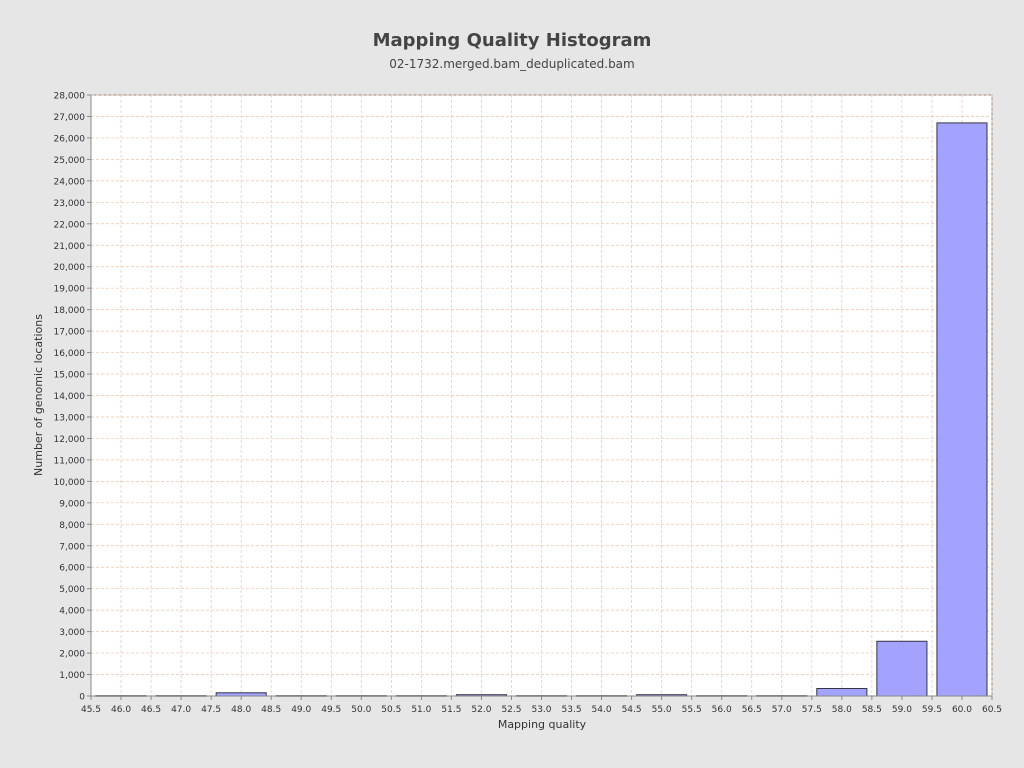  Describe the element at coordinates (70, 161) in the screenshot. I see `y-tick-label: 25,000` at that location.